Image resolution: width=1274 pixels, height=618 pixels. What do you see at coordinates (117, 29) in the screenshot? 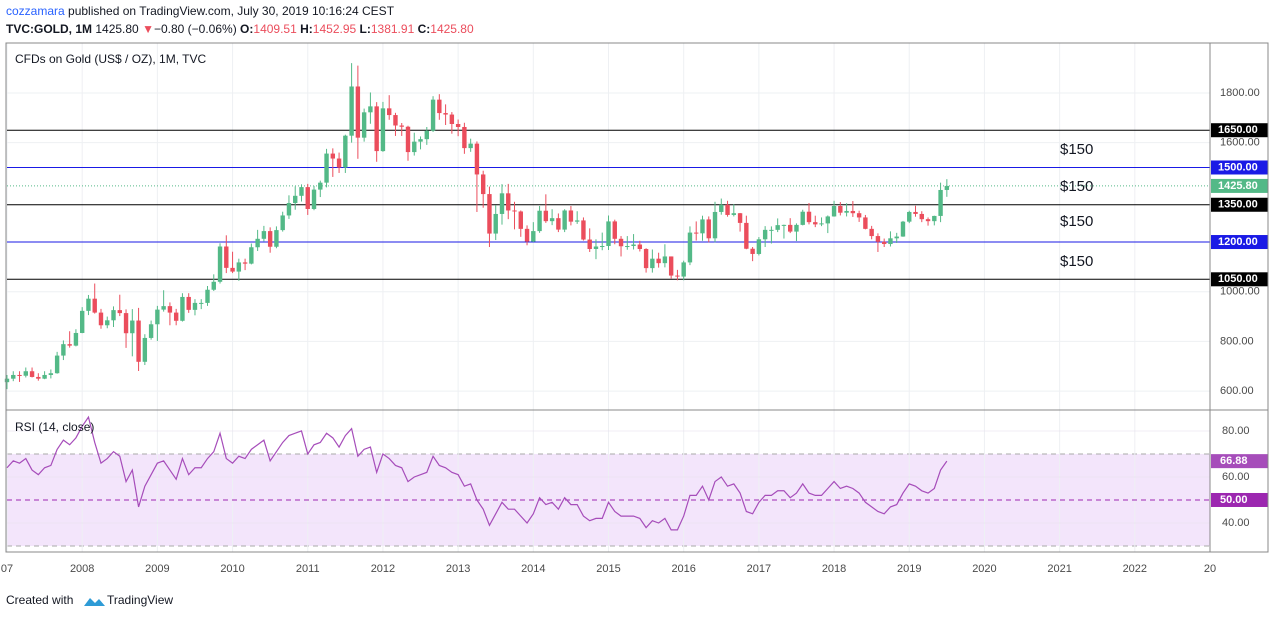
I see `last: 1425.80` at bounding box center [117, 29].